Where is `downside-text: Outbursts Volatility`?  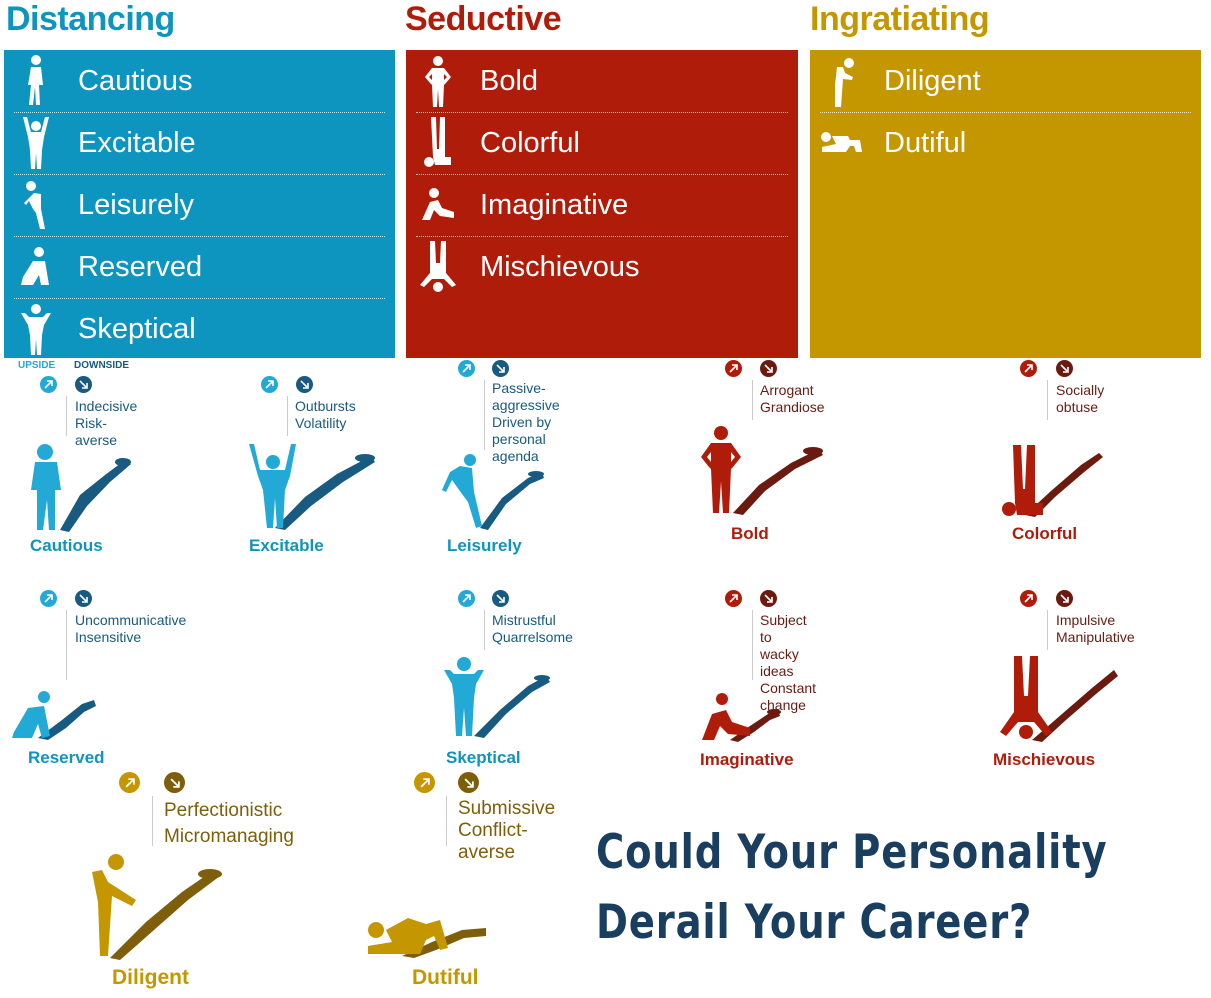
downside-text: Outbursts Volatility is located at coordinates (325, 414).